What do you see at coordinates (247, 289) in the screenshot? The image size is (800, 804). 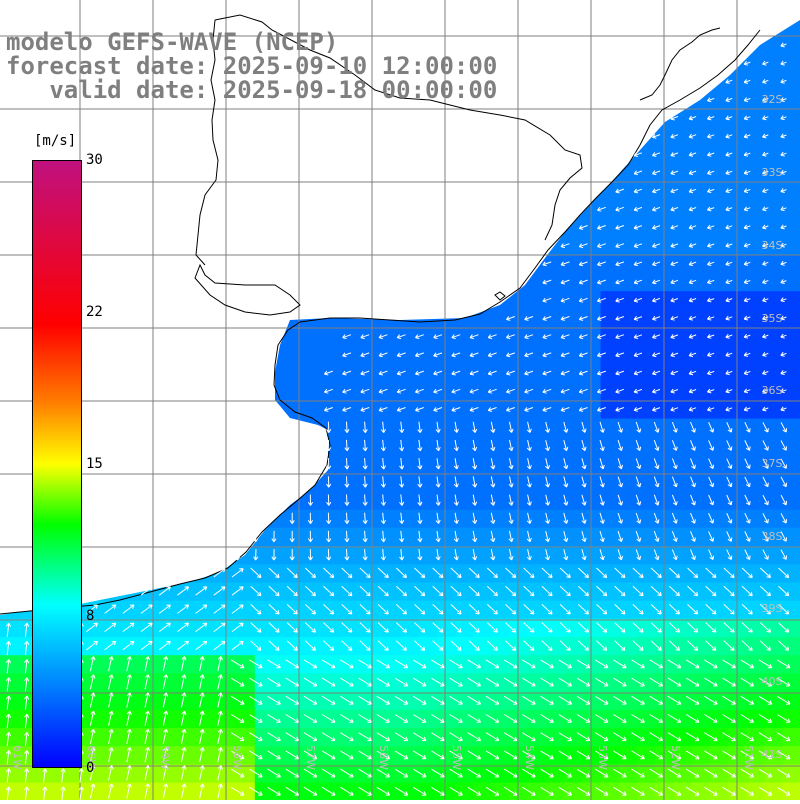 I see `coastline-uruguay-inner` at bounding box center [247, 289].